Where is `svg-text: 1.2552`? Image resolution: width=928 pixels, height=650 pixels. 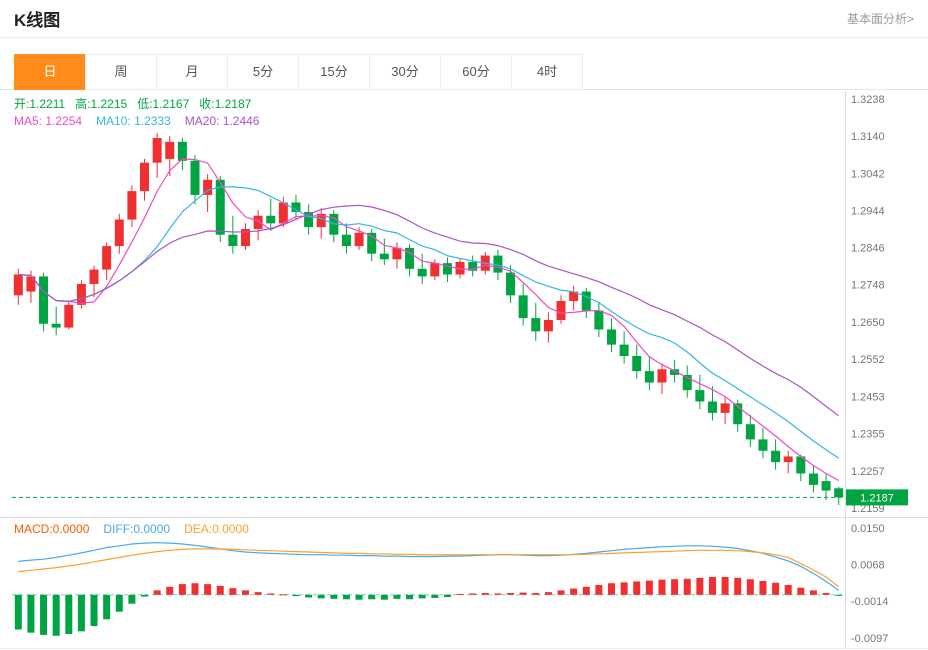
svg-text: 1.2552 is located at coordinates (868, 360).